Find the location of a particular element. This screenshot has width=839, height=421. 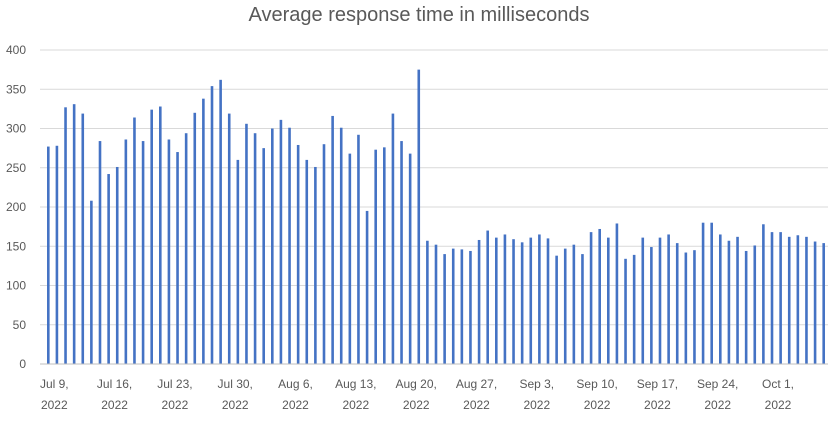

x-tick-label: Jul 23, 2022 is located at coordinates (174, 394).